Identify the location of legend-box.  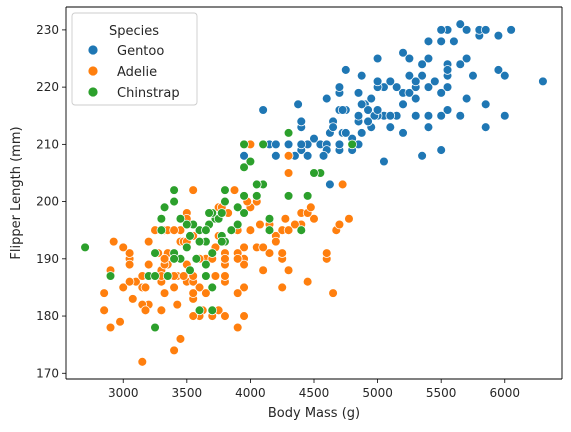
(134, 59).